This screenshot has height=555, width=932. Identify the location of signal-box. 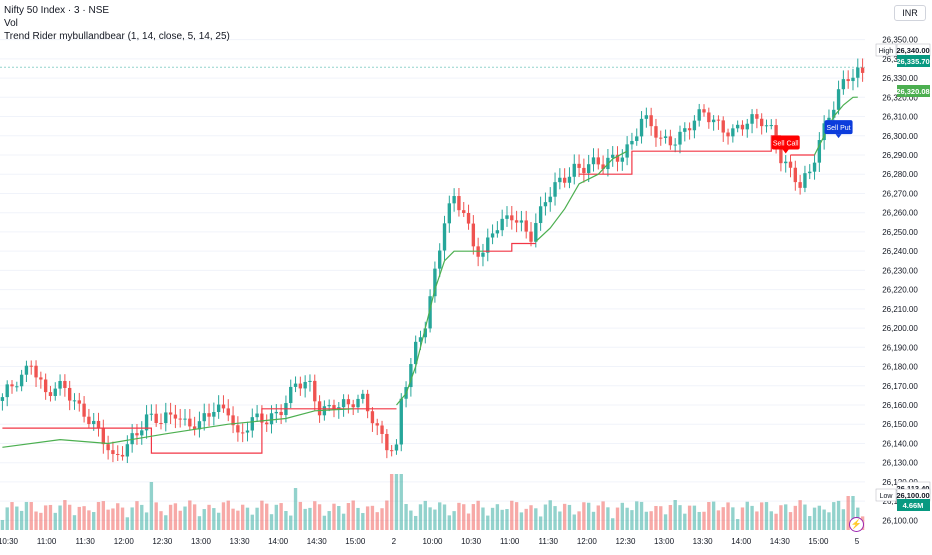
(785, 142).